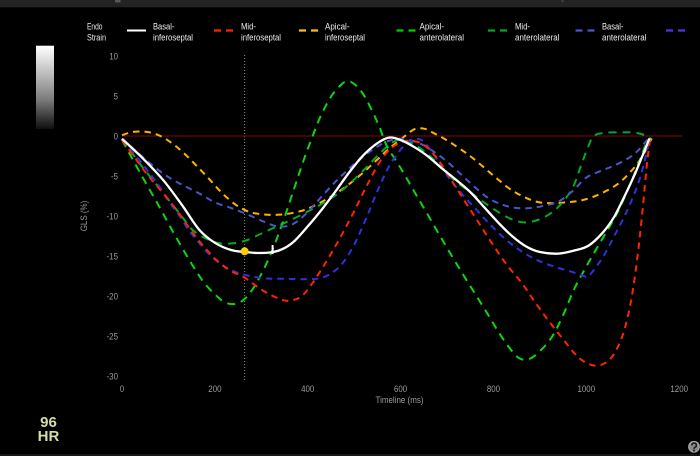 The width and height of the screenshot is (700, 456). I want to click on svg-text: 1000, so click(587, 389).